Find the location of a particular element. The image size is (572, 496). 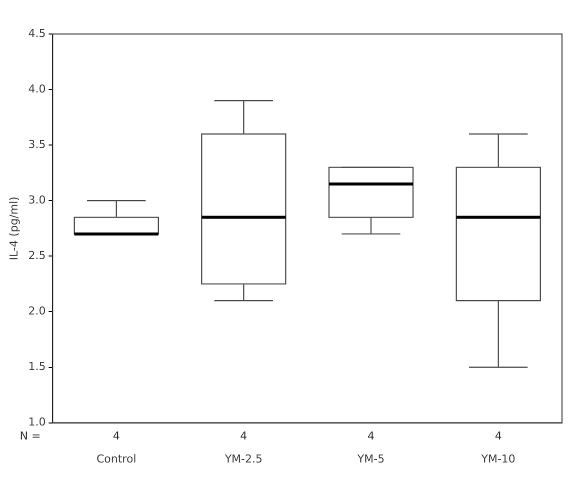

text: N = is located at coordinates (30, 436).